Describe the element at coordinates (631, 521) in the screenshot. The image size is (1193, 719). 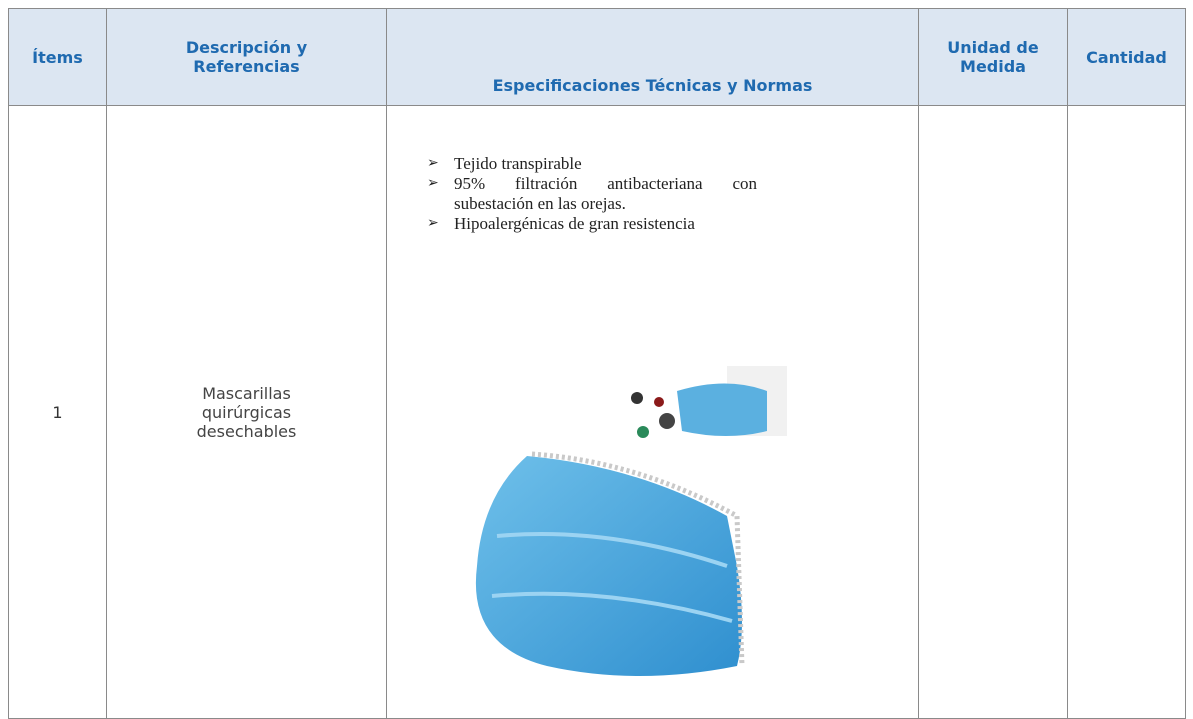
I see `mask-image` at that location.